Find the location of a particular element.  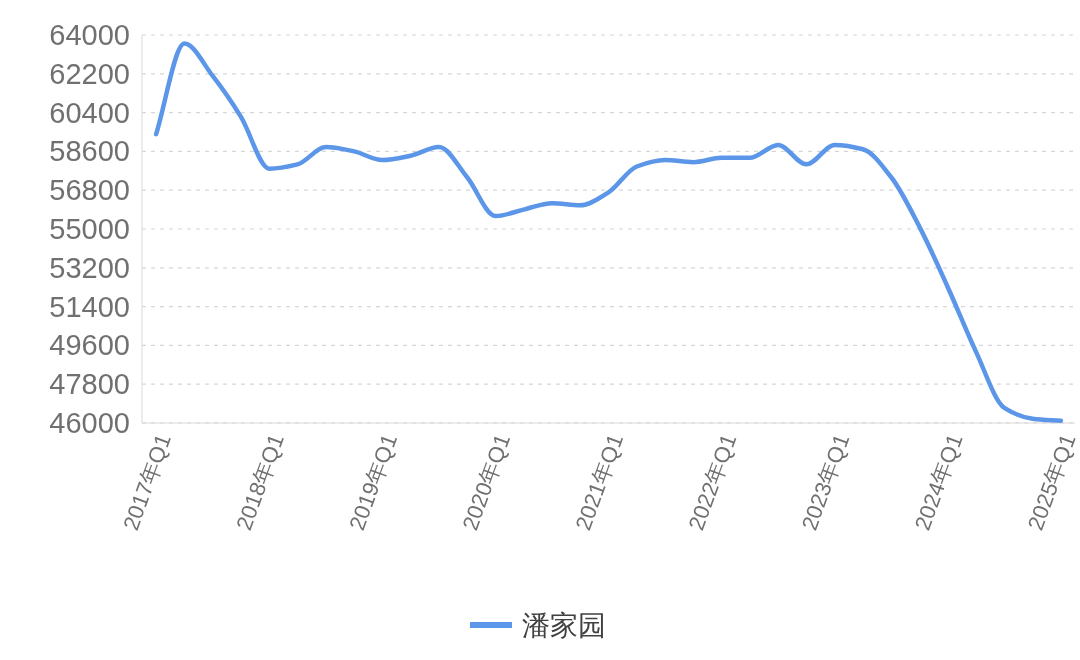

y-tick-label: 51400 is located at coordinates (89, 306).